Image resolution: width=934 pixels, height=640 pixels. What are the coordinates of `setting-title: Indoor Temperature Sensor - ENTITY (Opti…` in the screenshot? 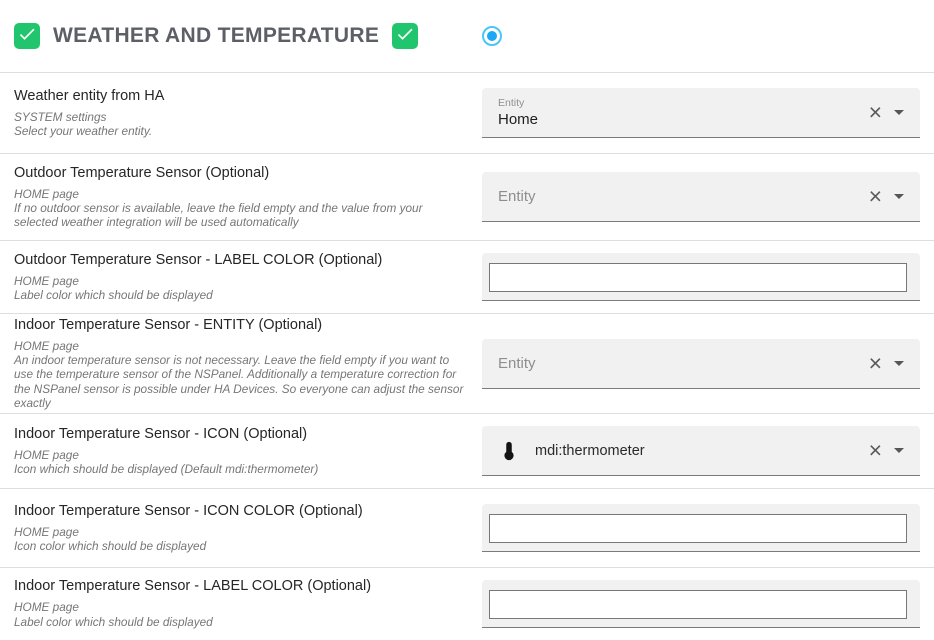 It's located at (168, 325).